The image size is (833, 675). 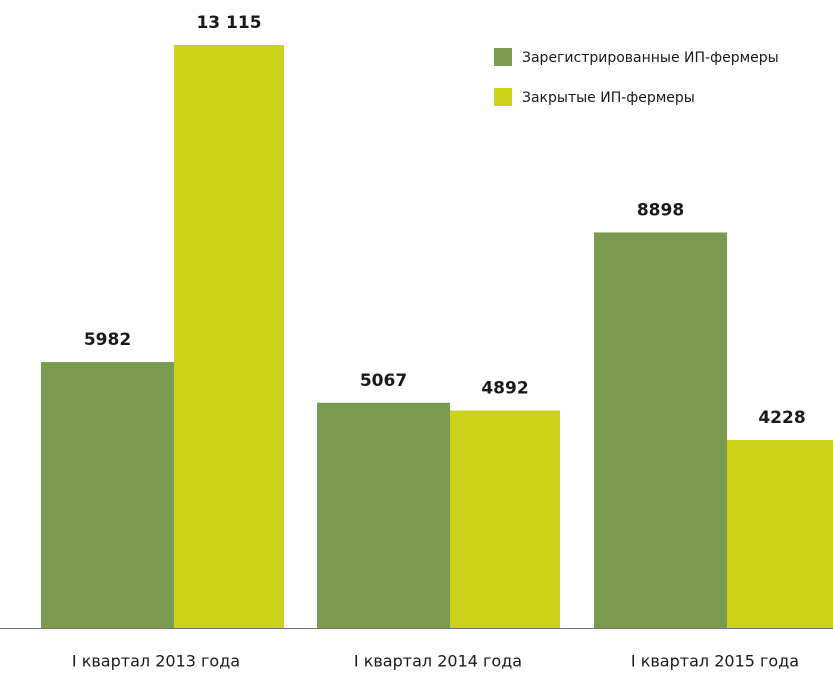 What do you see at coordinates (660, 210) in the screenshot?
I see `data-label: 8898` at bounding box center [660, 210].